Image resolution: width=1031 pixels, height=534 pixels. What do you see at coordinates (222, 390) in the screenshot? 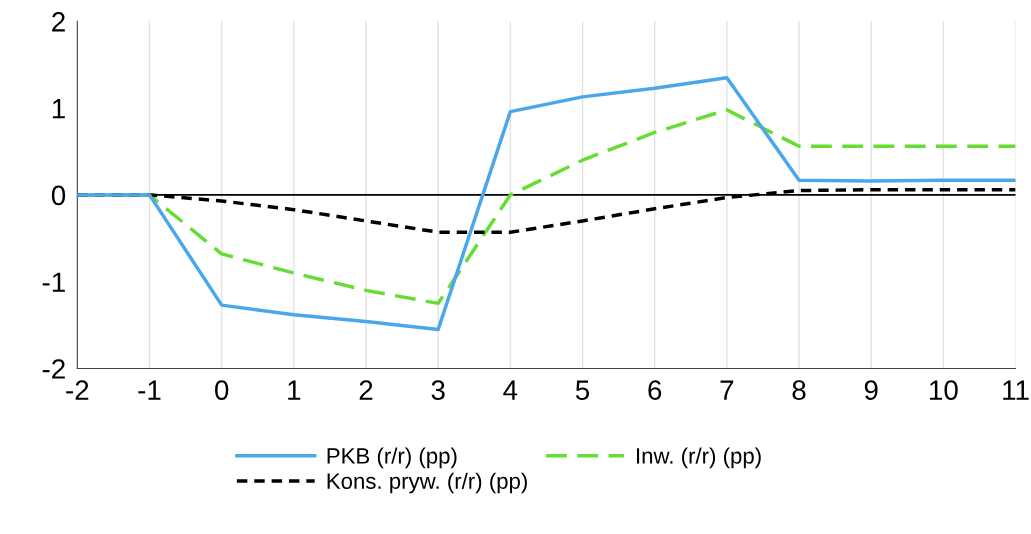
I see `x-tick-label: 0` at bounding box center [222, 390].